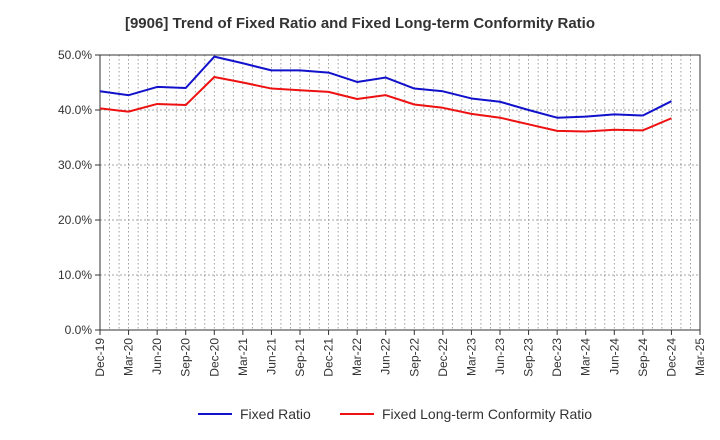 This screenshot has height=440, width=720. I want to click on x-tick-label: Mar-24, so click(586, 357).